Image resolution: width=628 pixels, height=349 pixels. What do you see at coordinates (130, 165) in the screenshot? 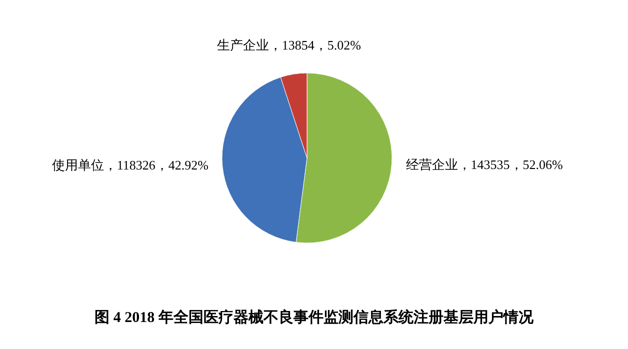
I see `slice-label: 使用单位，118326，42.92%` at bounding box center [130, 165].